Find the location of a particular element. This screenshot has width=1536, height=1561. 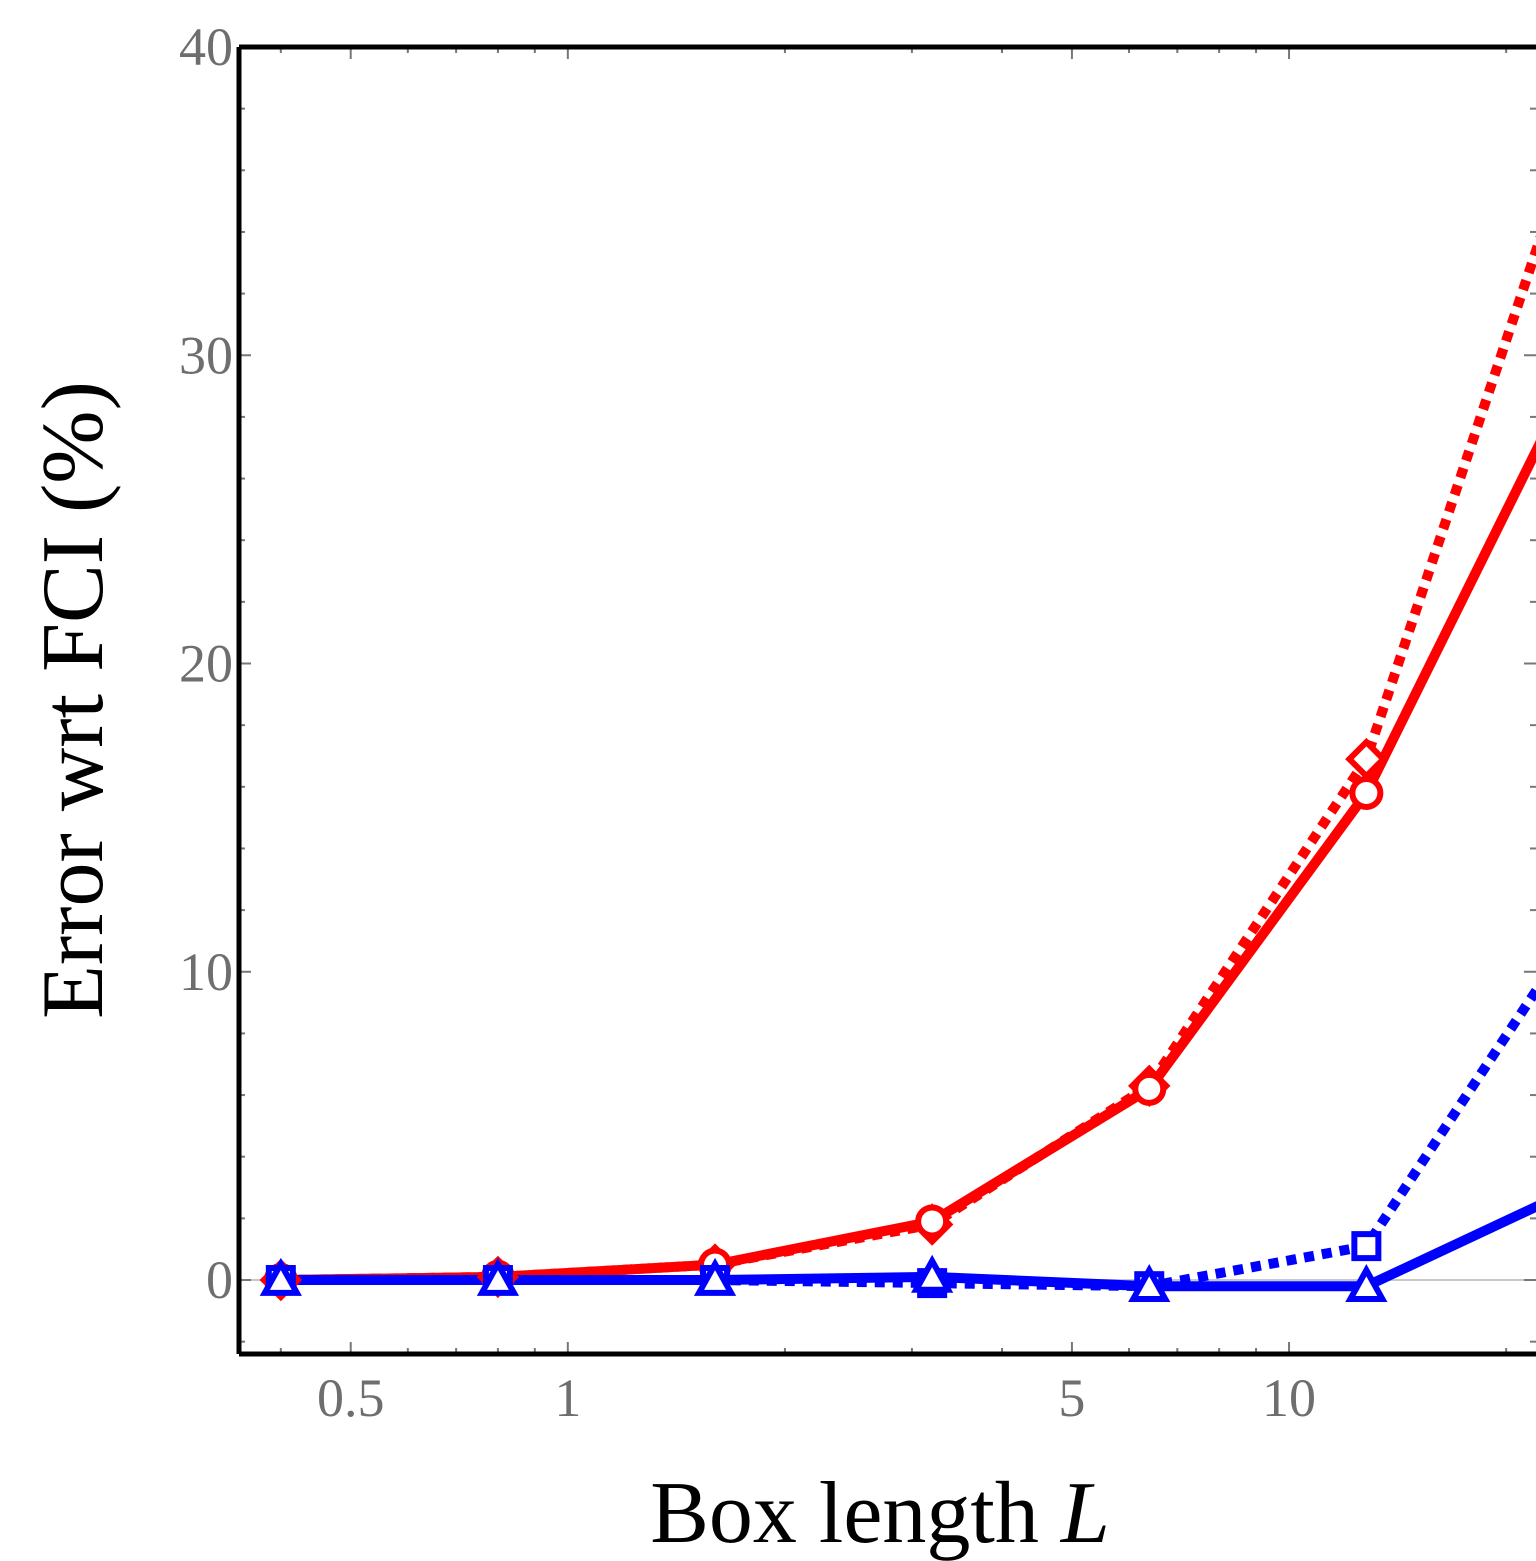

x-tick-label: 0.5 is located at coordinates (351, 1398).